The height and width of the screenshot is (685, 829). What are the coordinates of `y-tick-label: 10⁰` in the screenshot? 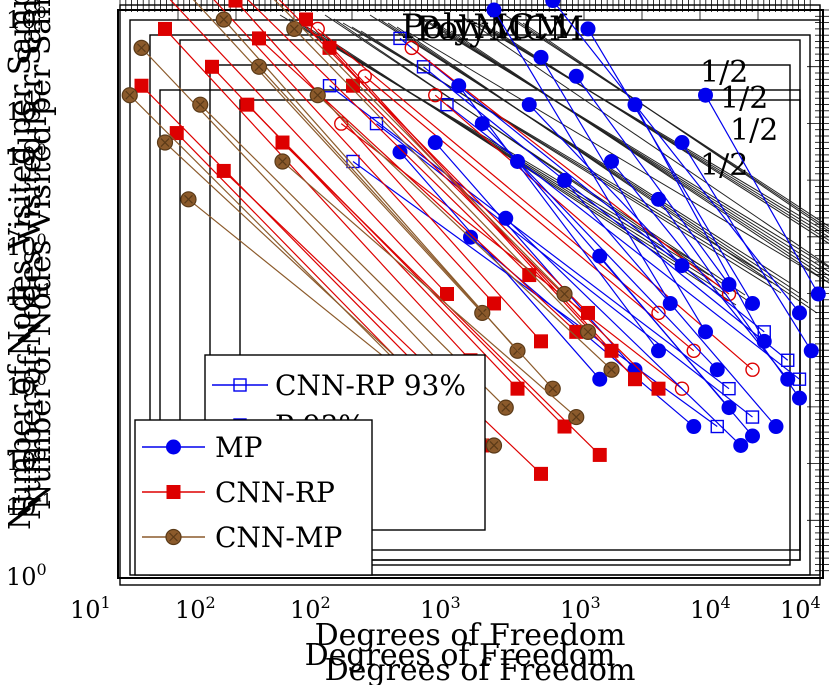 It's located at (26, 575).